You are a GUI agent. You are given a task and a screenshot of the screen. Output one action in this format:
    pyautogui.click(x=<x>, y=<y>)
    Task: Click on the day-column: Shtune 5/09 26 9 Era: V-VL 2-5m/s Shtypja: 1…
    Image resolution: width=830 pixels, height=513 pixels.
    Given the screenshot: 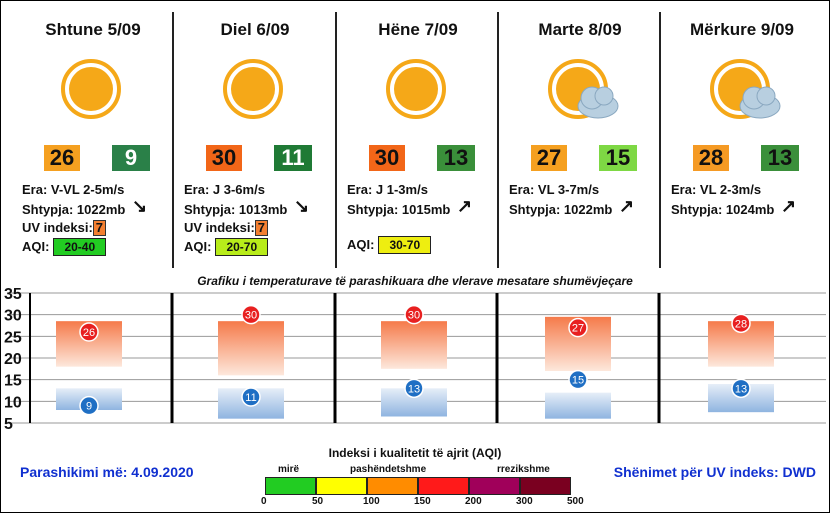 What is the action you would take?
    pyautogui.click(x=93, y=134)
    